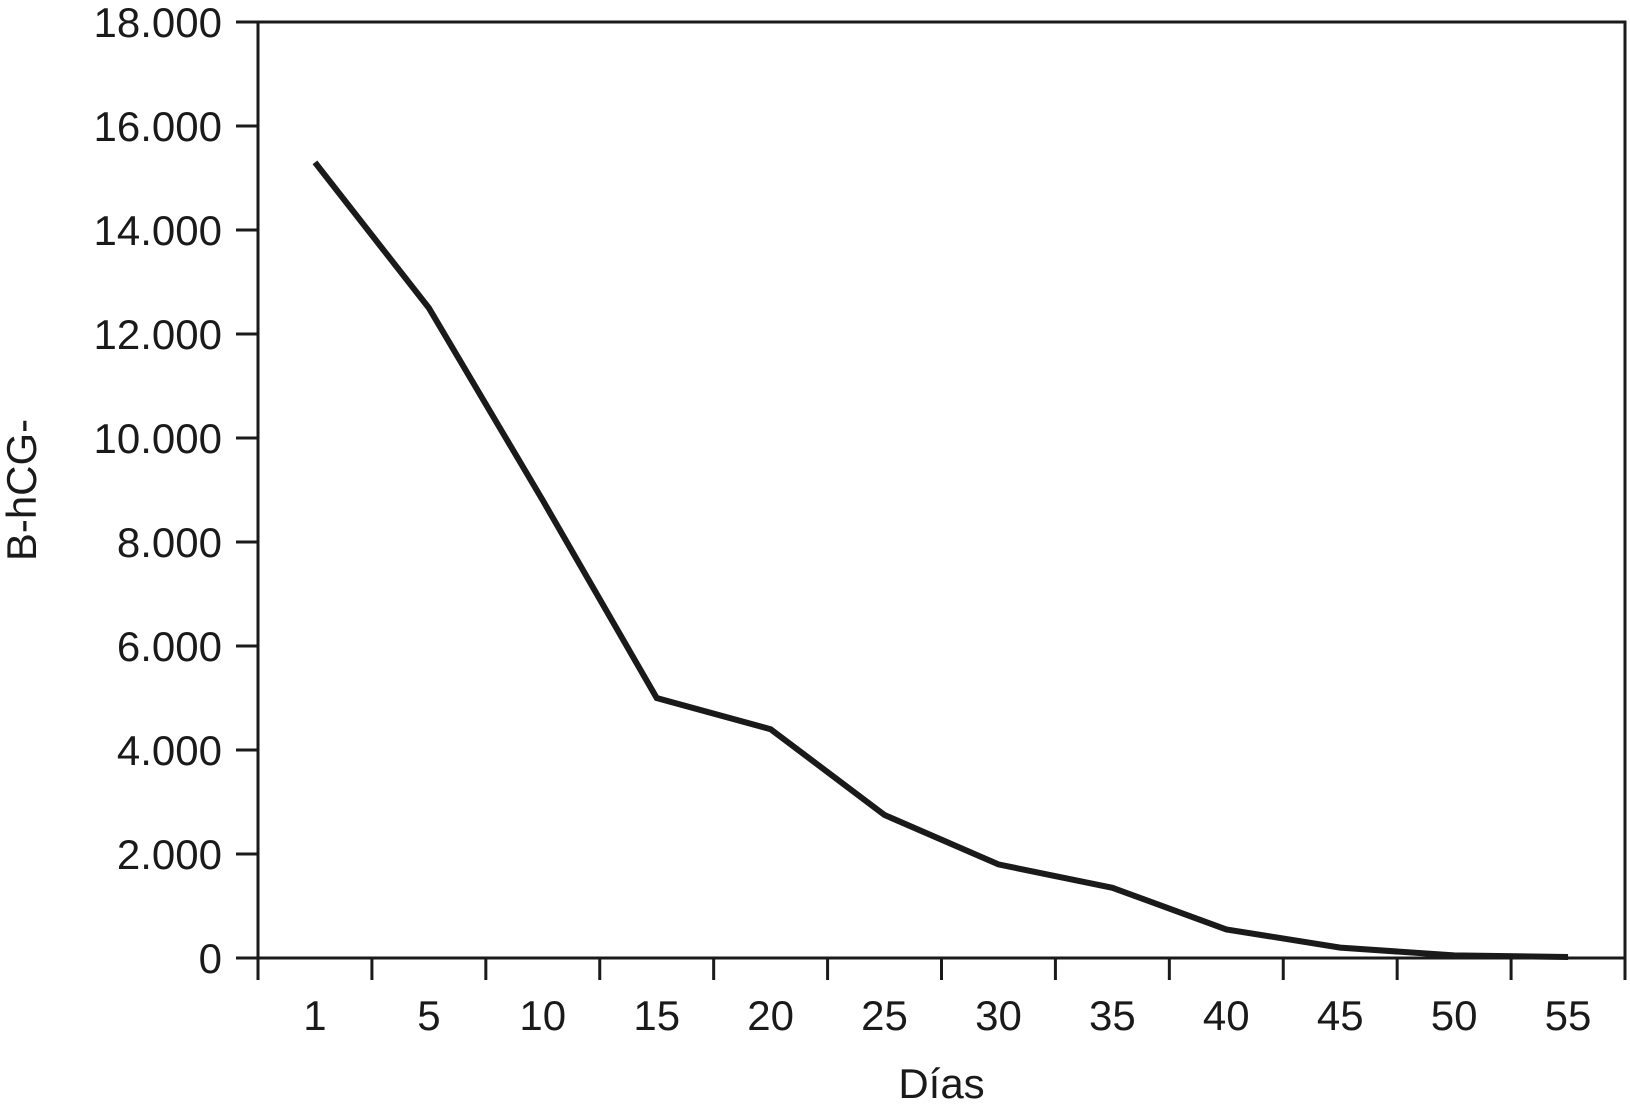  I want to click on x-tick-label: 20, so click(770, 1015).